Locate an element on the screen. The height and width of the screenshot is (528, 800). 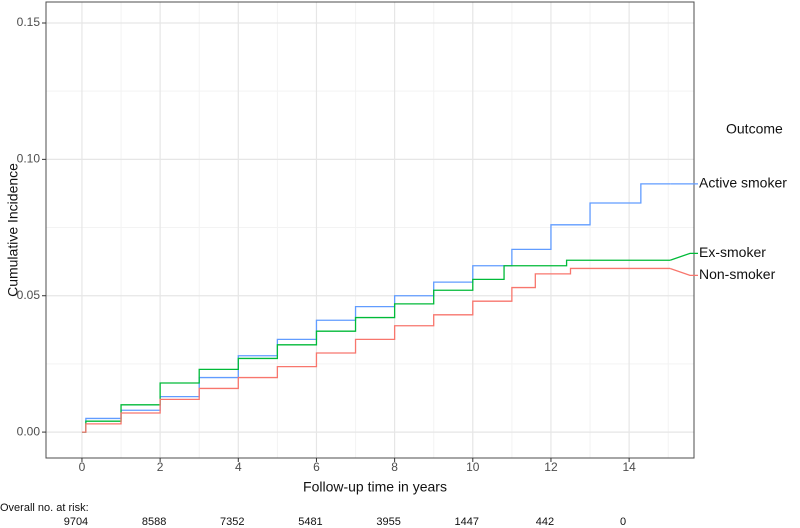
series-label: Ex-smoker is located at coordinates (732, 252).